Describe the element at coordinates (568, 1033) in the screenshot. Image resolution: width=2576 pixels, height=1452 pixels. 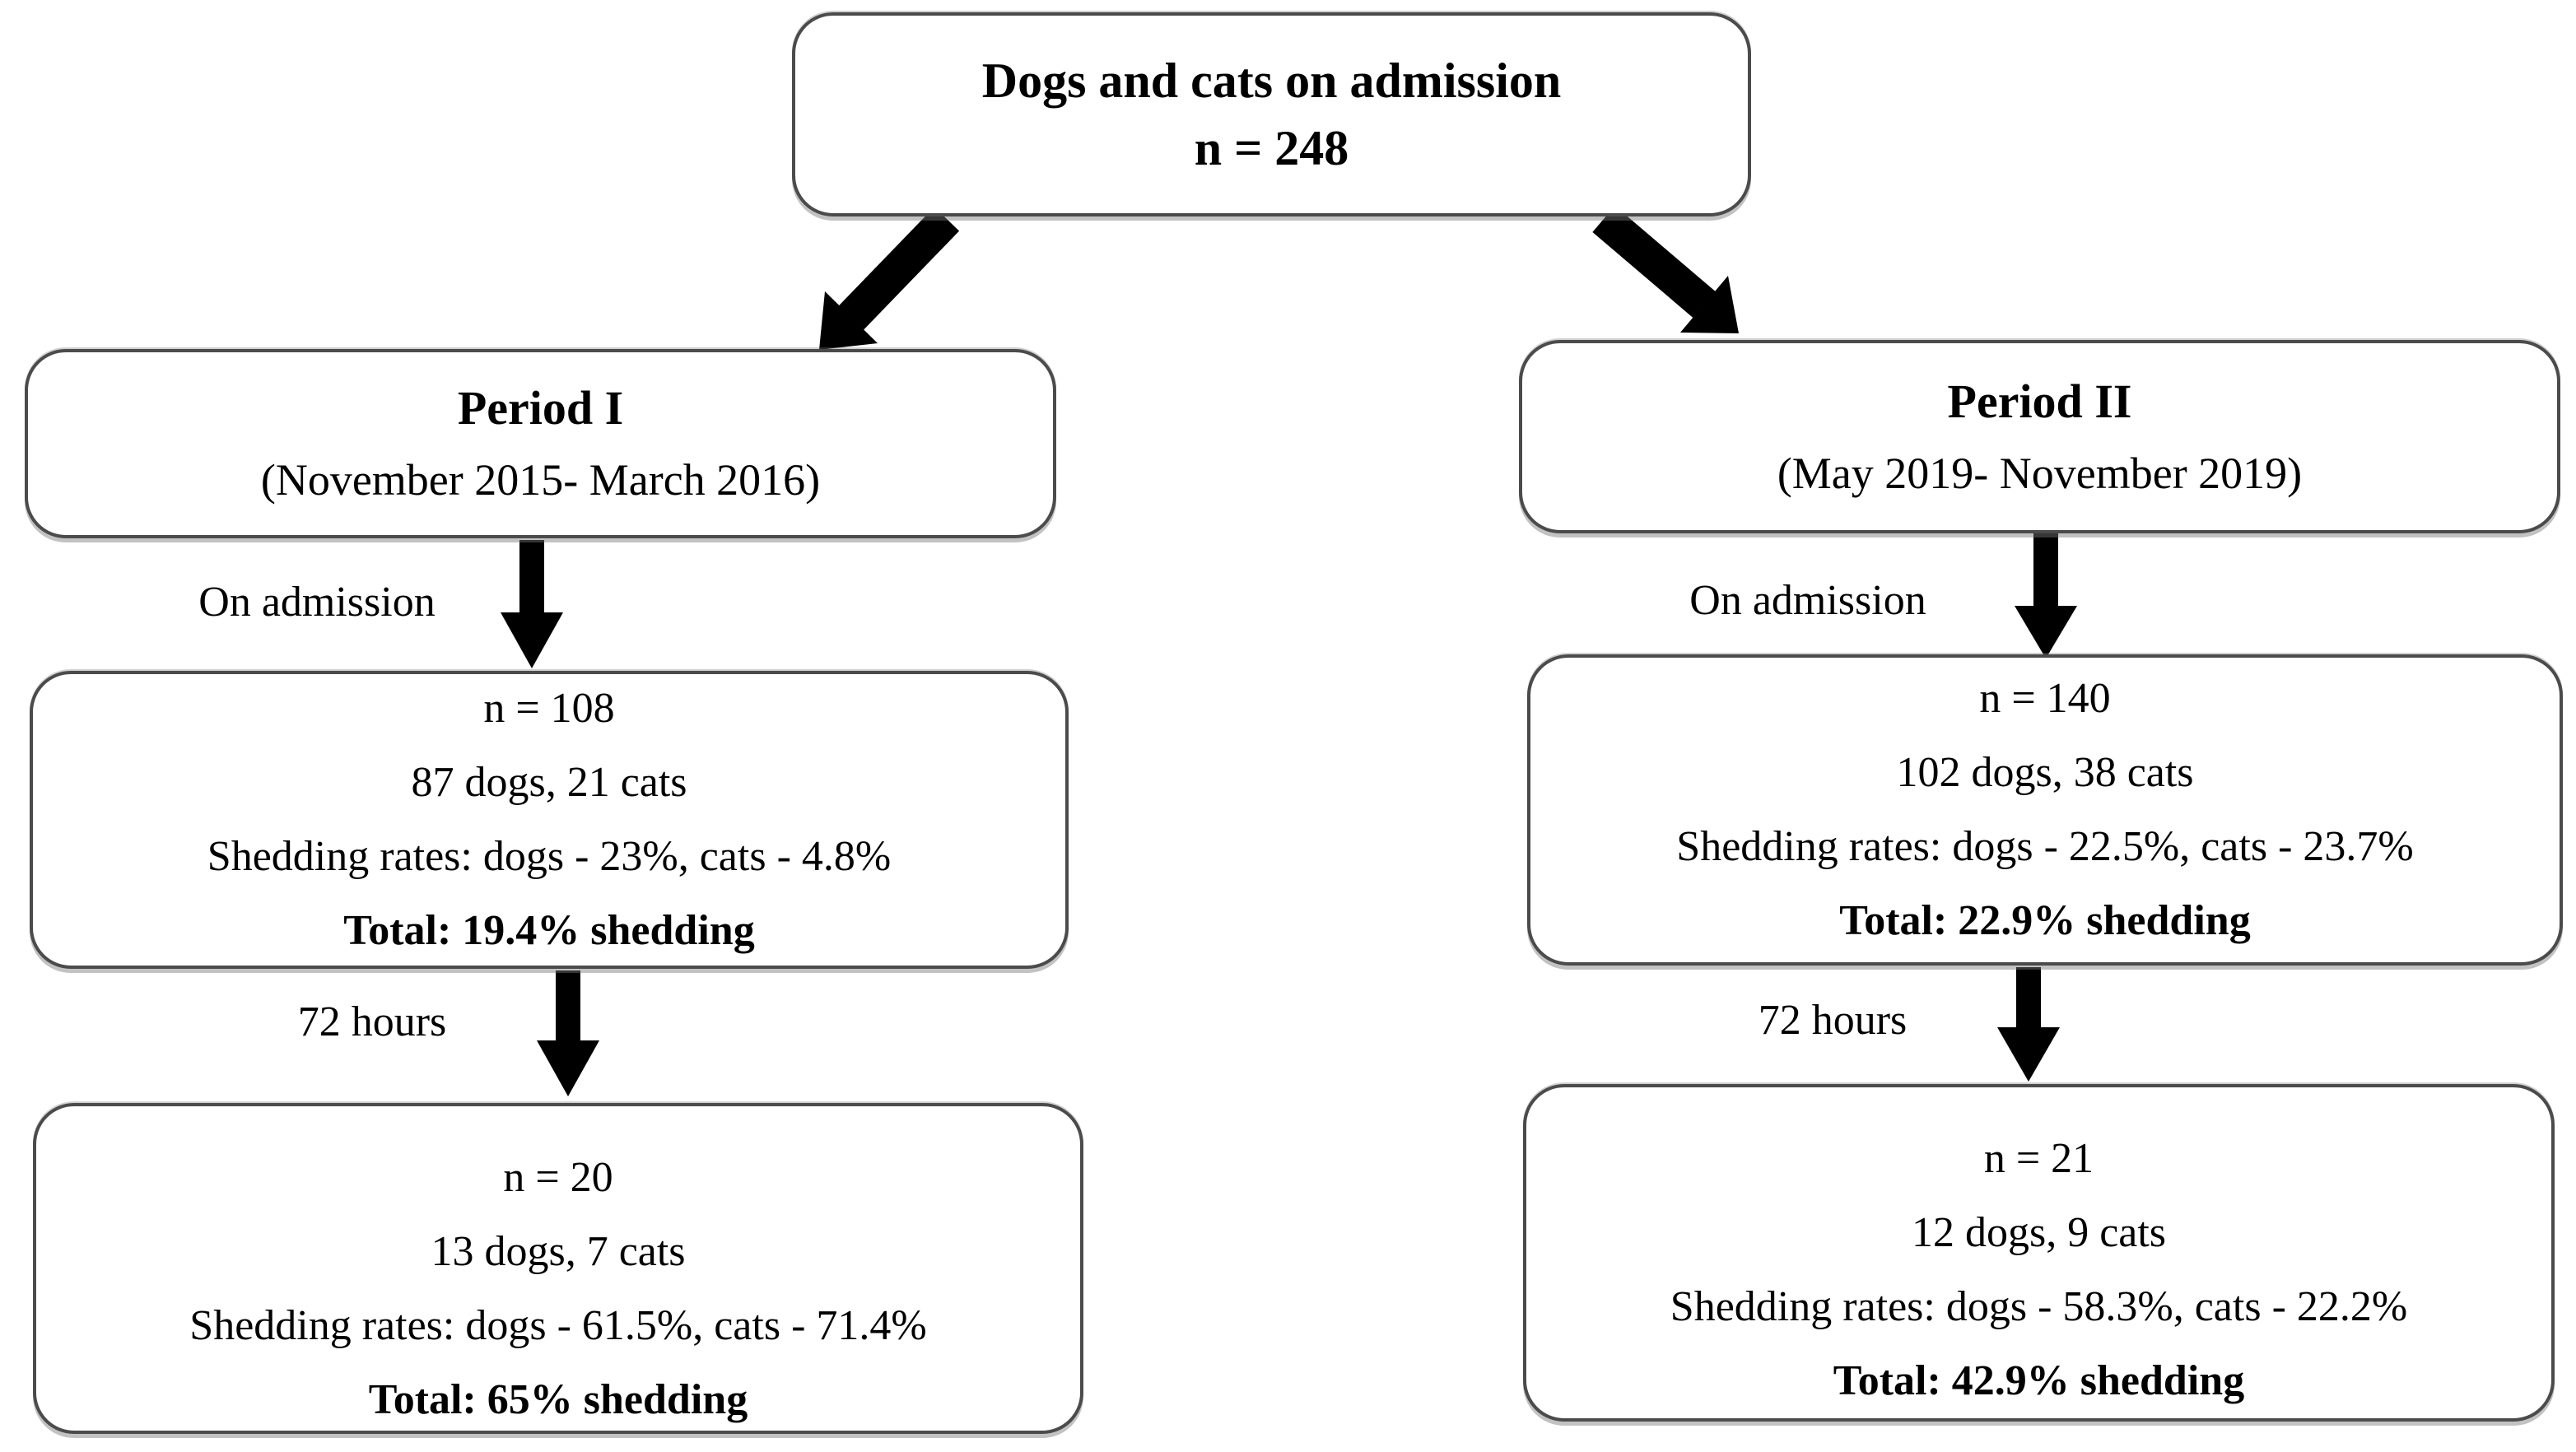
I see `arrow-period-1-72h` at that location.